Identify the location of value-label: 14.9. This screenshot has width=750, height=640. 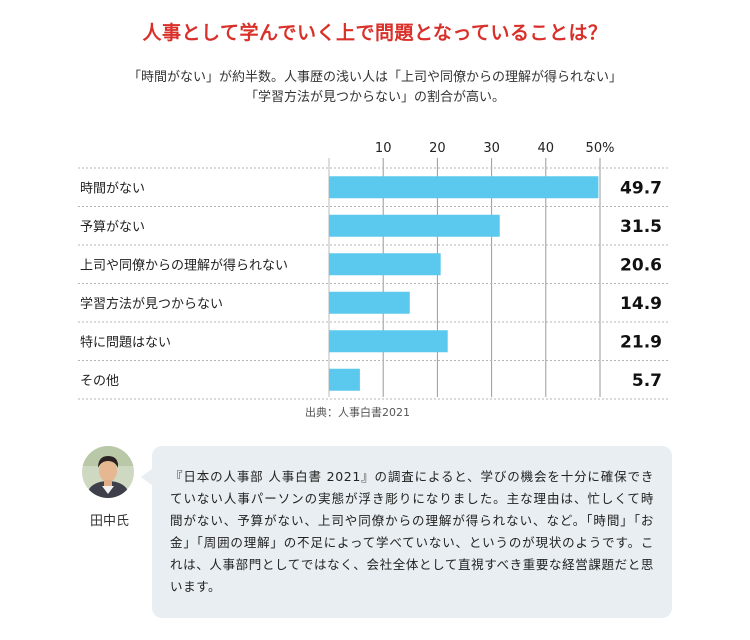
(641, 304).